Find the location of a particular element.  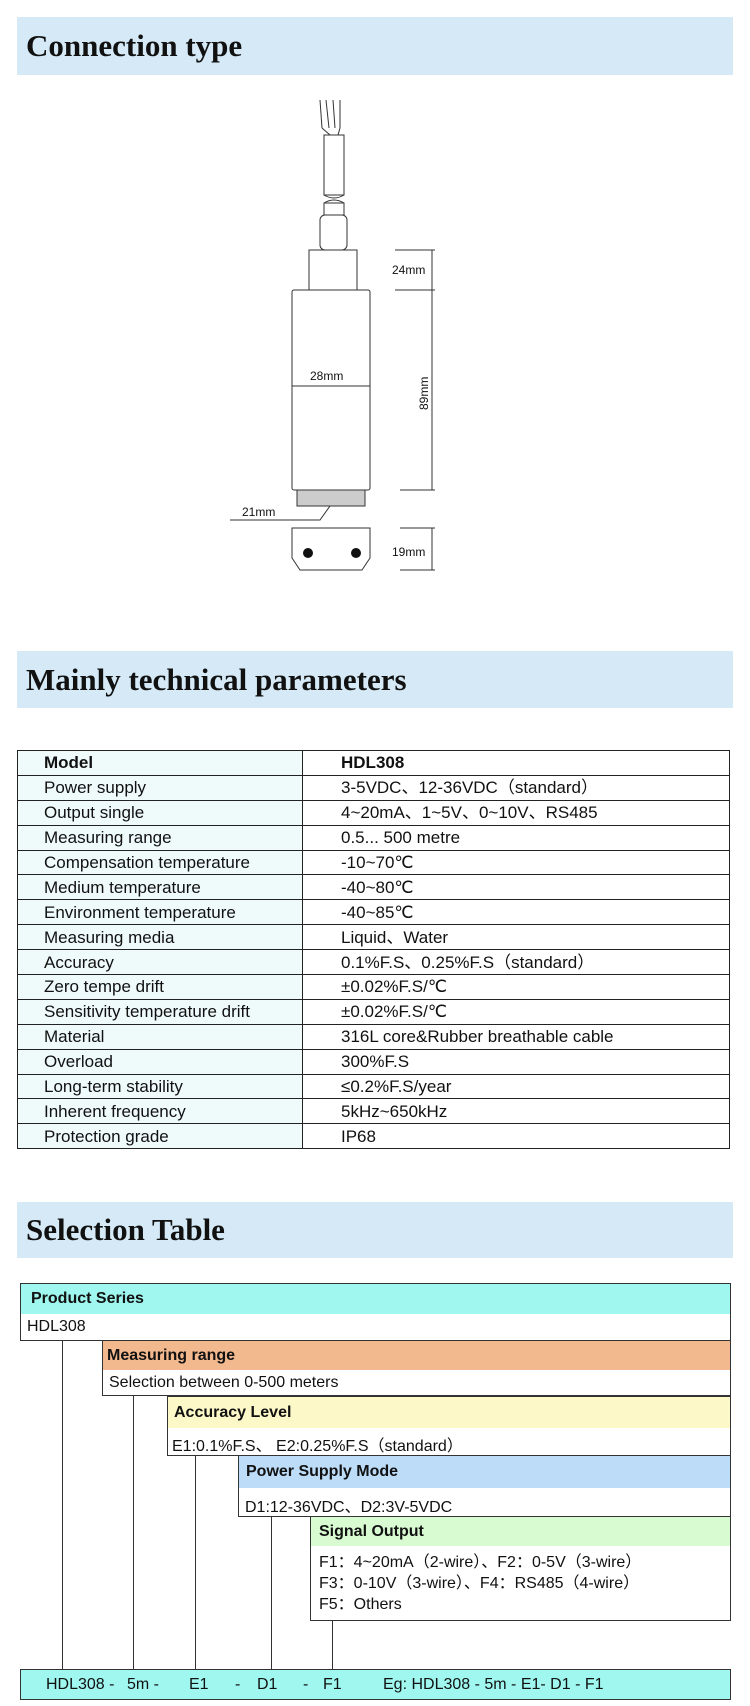

sensor-body is located at coordinates (331, 390).